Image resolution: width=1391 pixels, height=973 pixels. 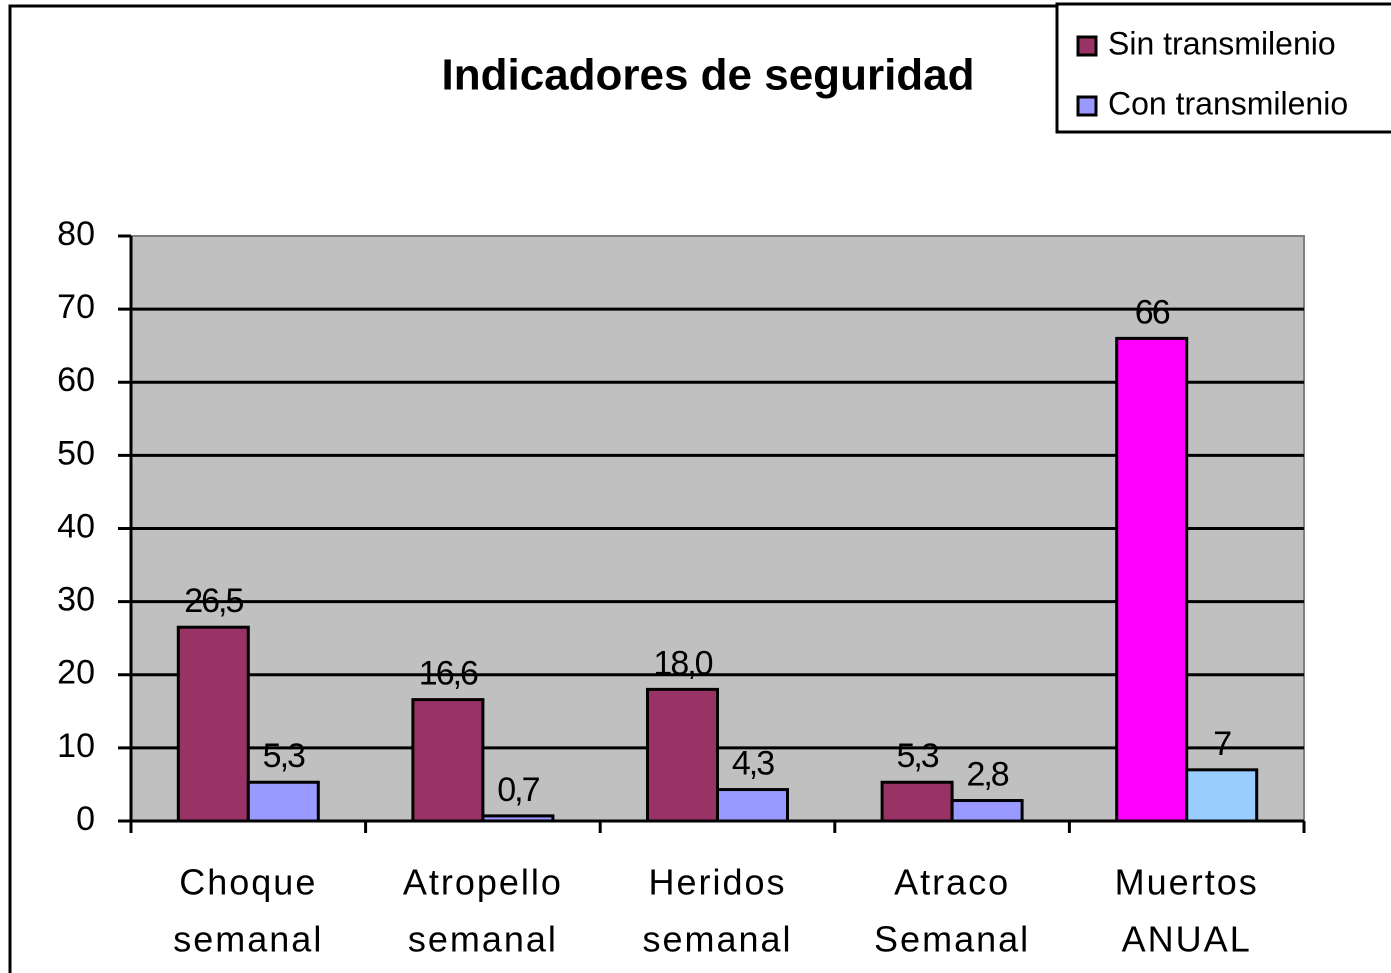 What do you see at coordinates (717, 882) in the screenshot?
I see `x-tick-label: Heridos` at bounding box center [717, 882].